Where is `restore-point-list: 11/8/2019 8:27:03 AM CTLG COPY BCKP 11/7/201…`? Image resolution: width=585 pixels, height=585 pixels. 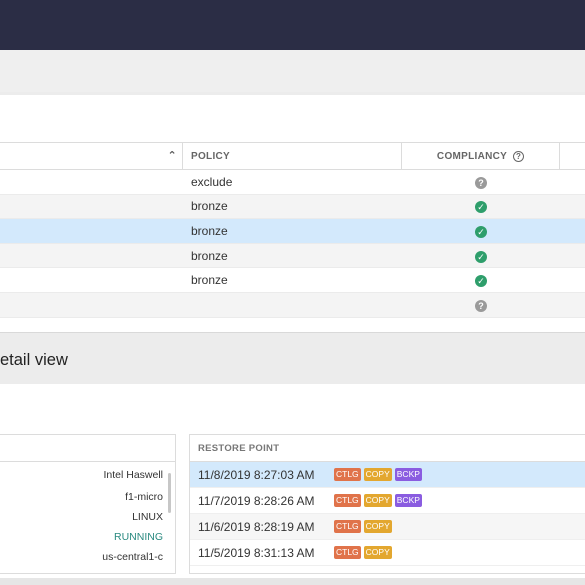 restore-point-list: 11/8/2019 8:27:03 AM CTLG COPY BCKP 11/7/201… is located at coordinates (387, 514).